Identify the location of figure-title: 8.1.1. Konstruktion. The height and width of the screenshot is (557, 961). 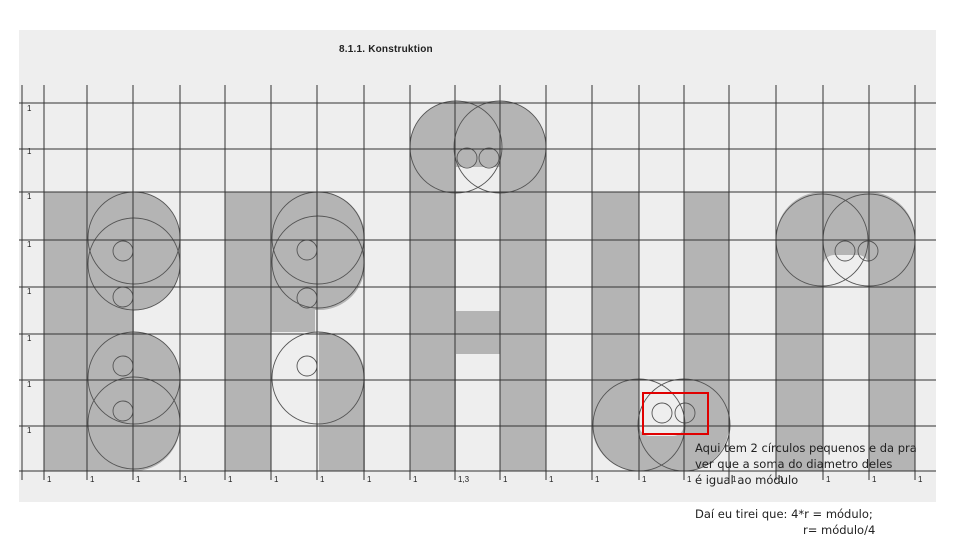
(386, 49).